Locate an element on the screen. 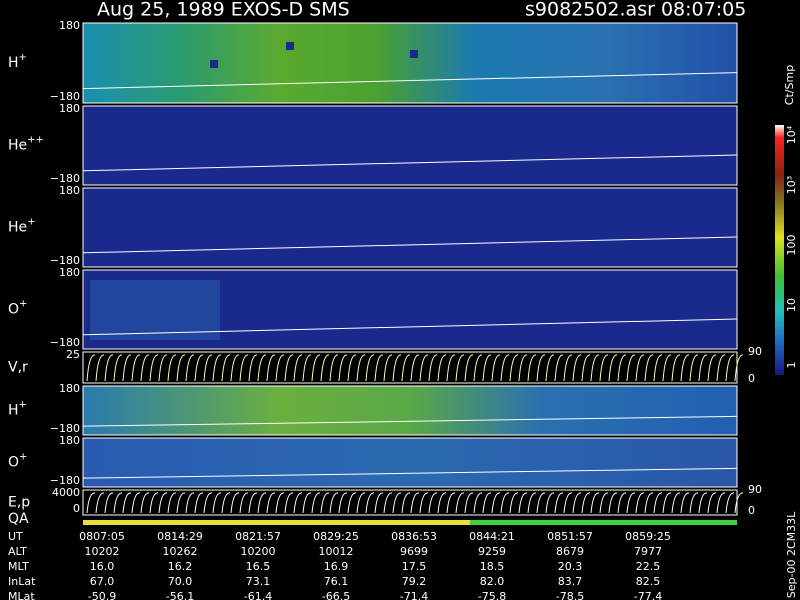  label-text: O is located at coordinates (13, 310).